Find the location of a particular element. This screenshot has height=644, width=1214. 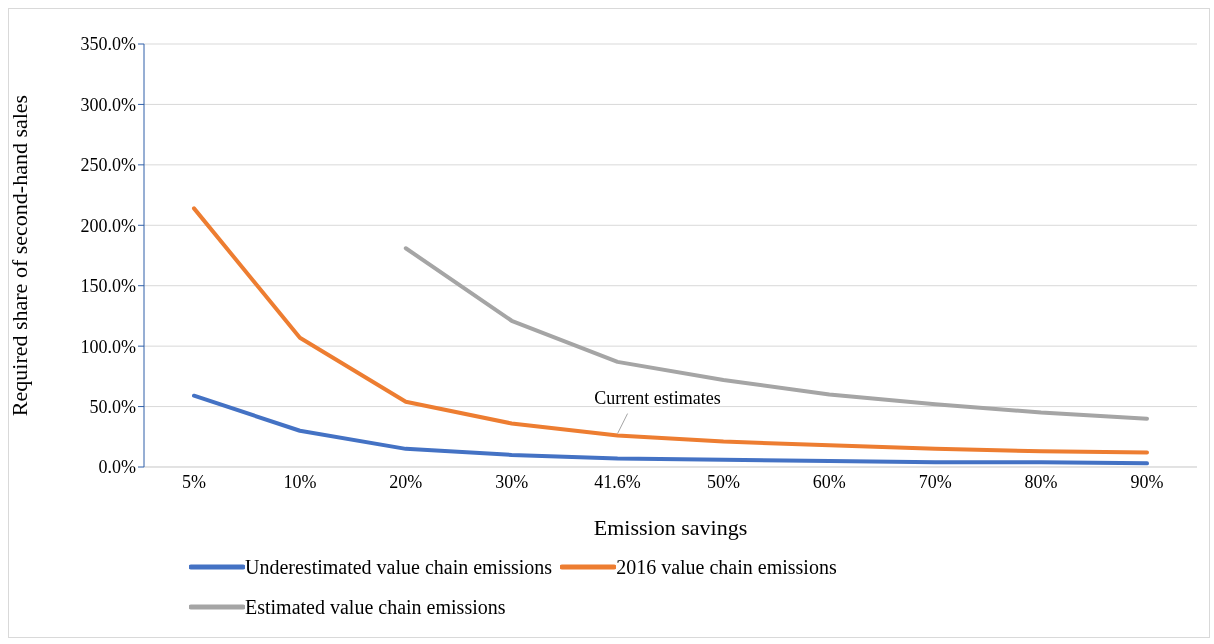

legend-label: 2016 value chain emissions is located at coordinates (726, 567).